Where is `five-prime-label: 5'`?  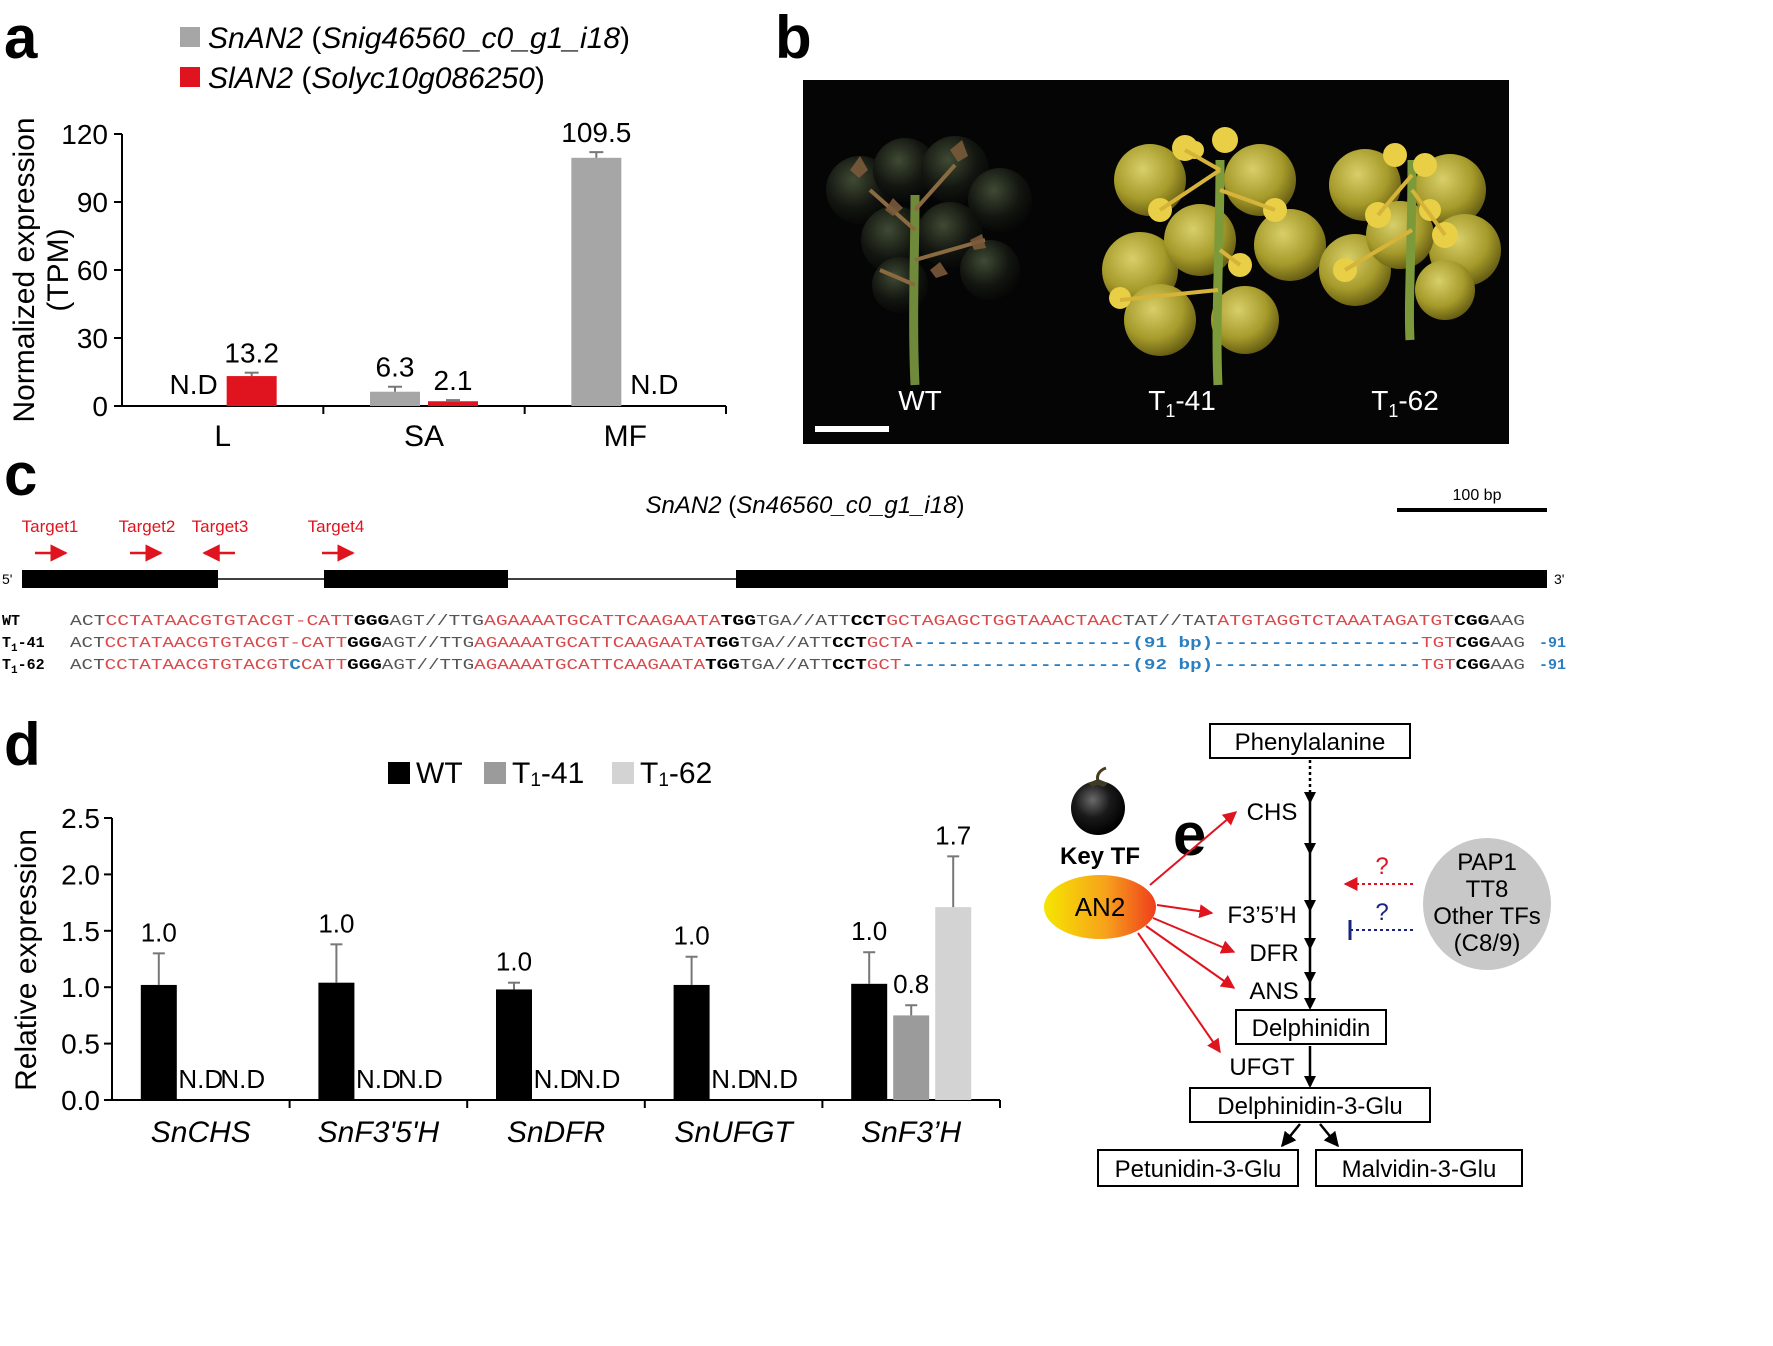 five-prime-label: 5' is located at coordinates (7, 579).